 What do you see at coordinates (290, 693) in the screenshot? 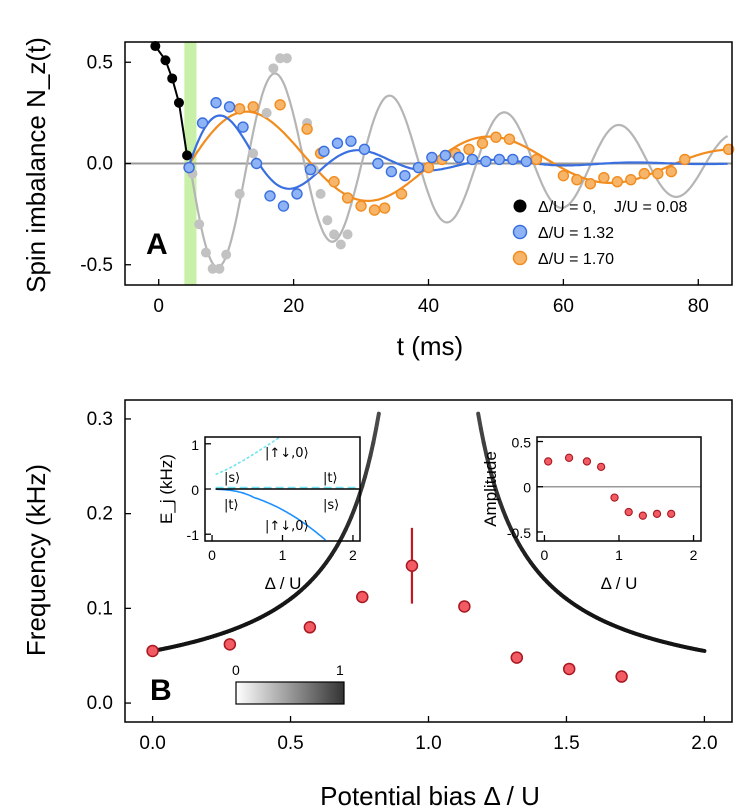
I see `colorbar` at bounding box center [290, 693].